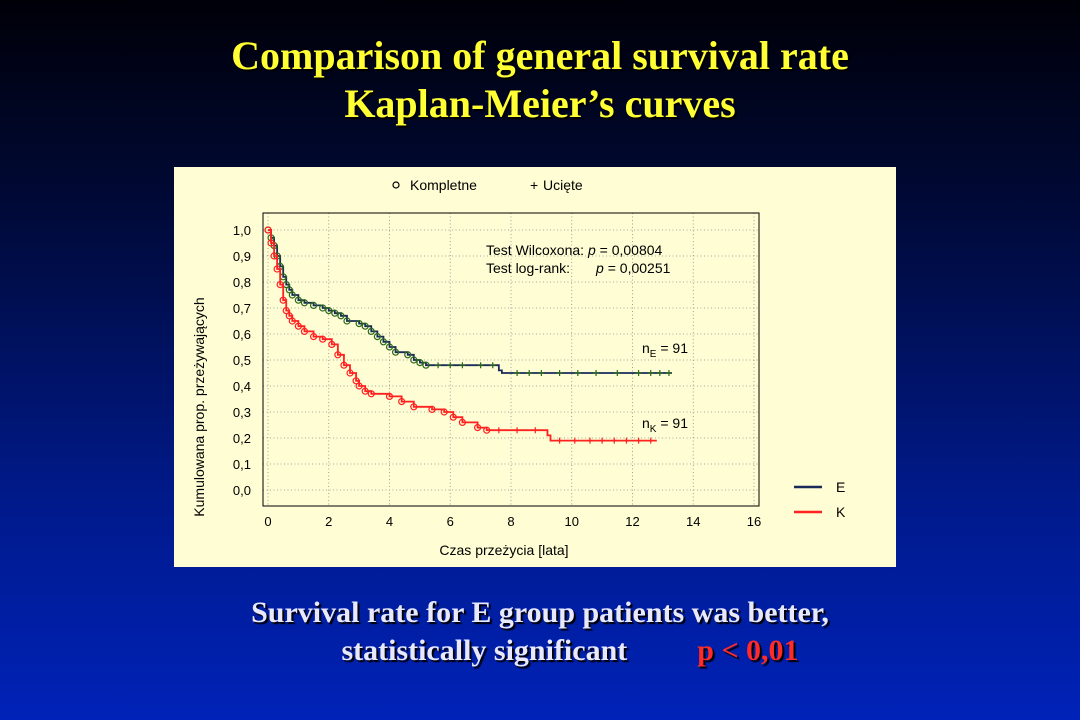 This screenshot has height=720, width=1080. What do you see at coordinates (242, 308) in the screenshot?
I see `y-tick-label: 0,7` at bounding box center [242, 308].